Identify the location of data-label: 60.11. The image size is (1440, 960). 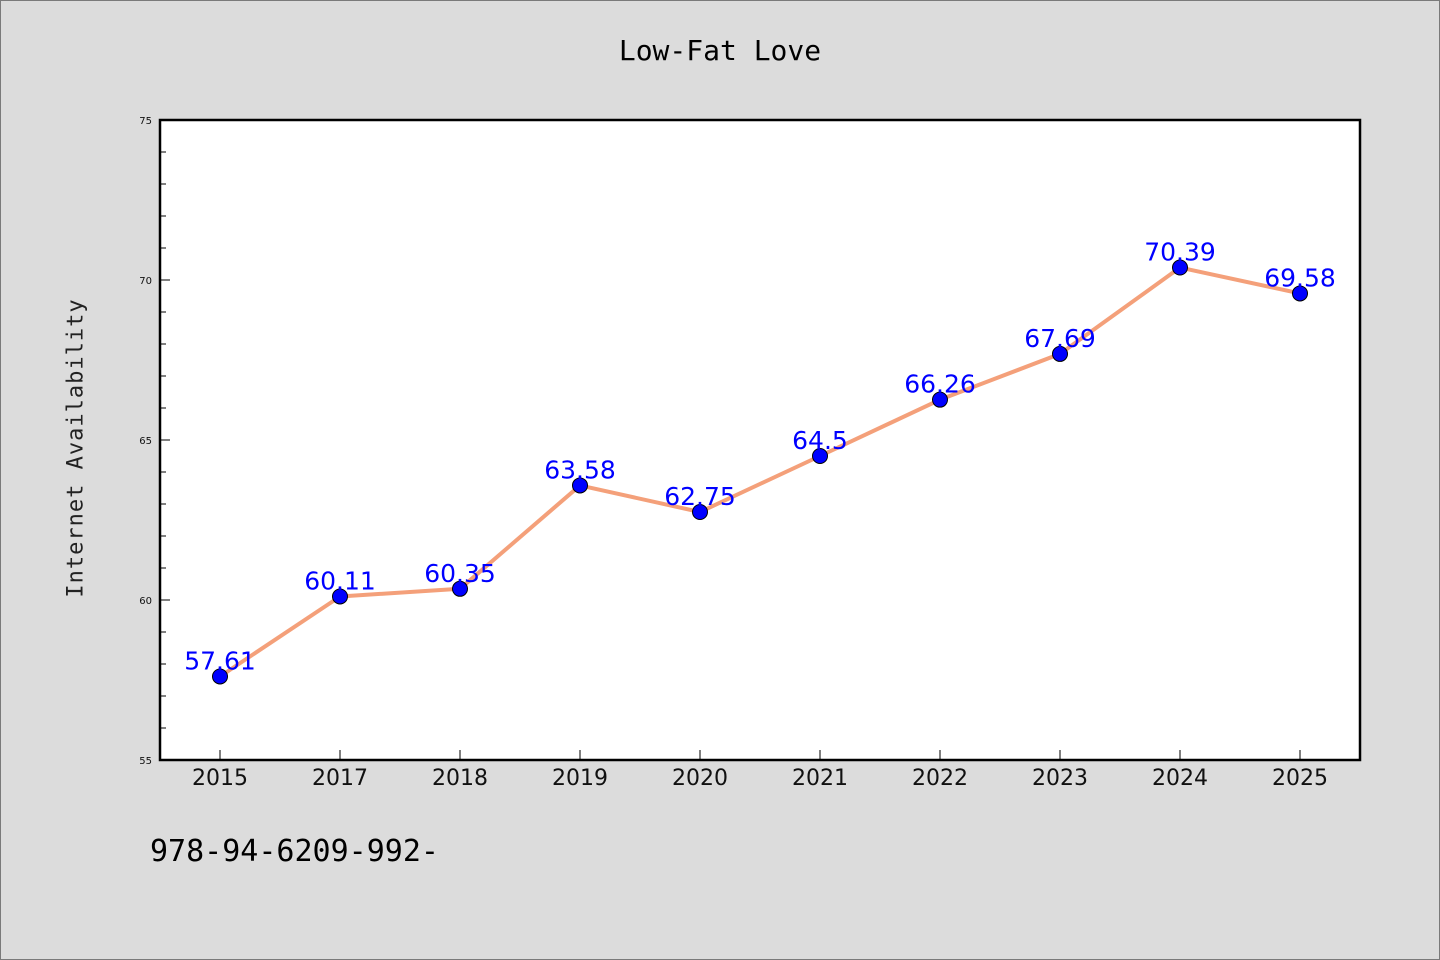
(340, 580).